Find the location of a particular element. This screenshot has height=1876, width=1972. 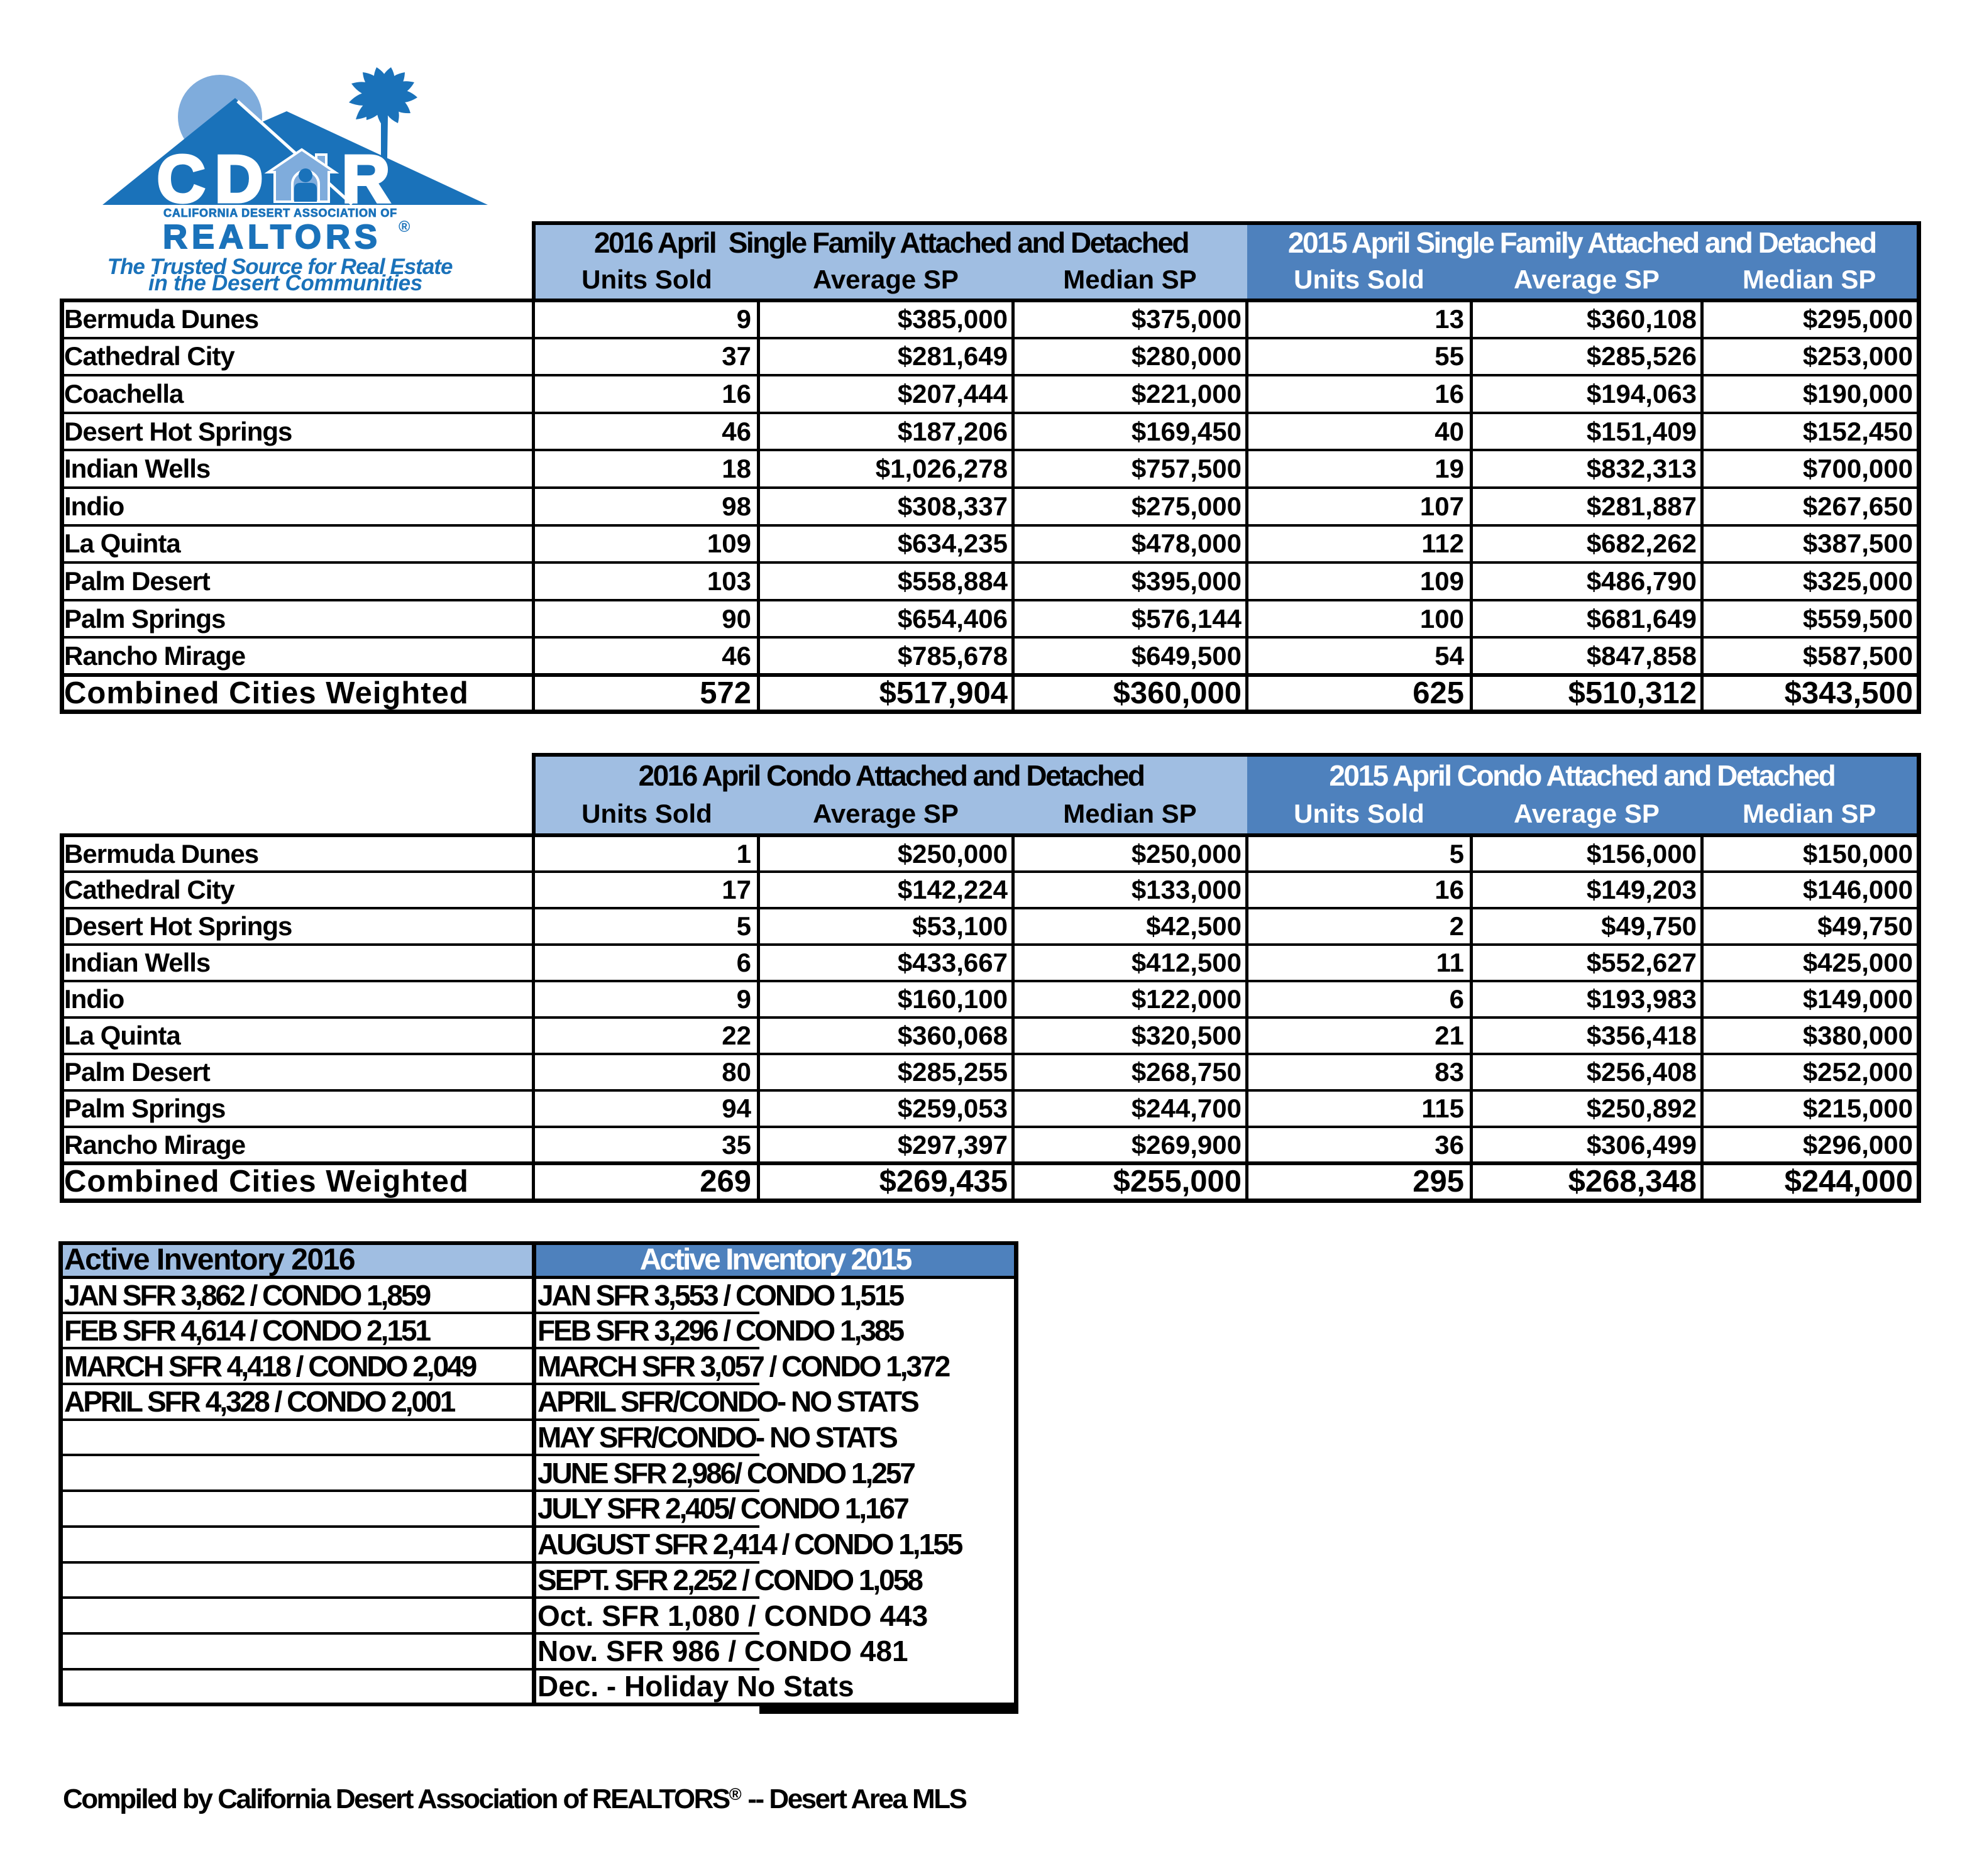

svg-text: R is located at coordinates (366, 179).